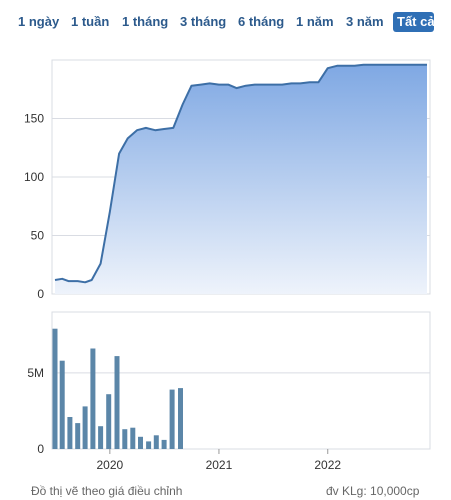  What do you see at coordinates (34, 119) in the screenshot?
I see `price-y-tick-label: 150` at bounding box center [34, 119].